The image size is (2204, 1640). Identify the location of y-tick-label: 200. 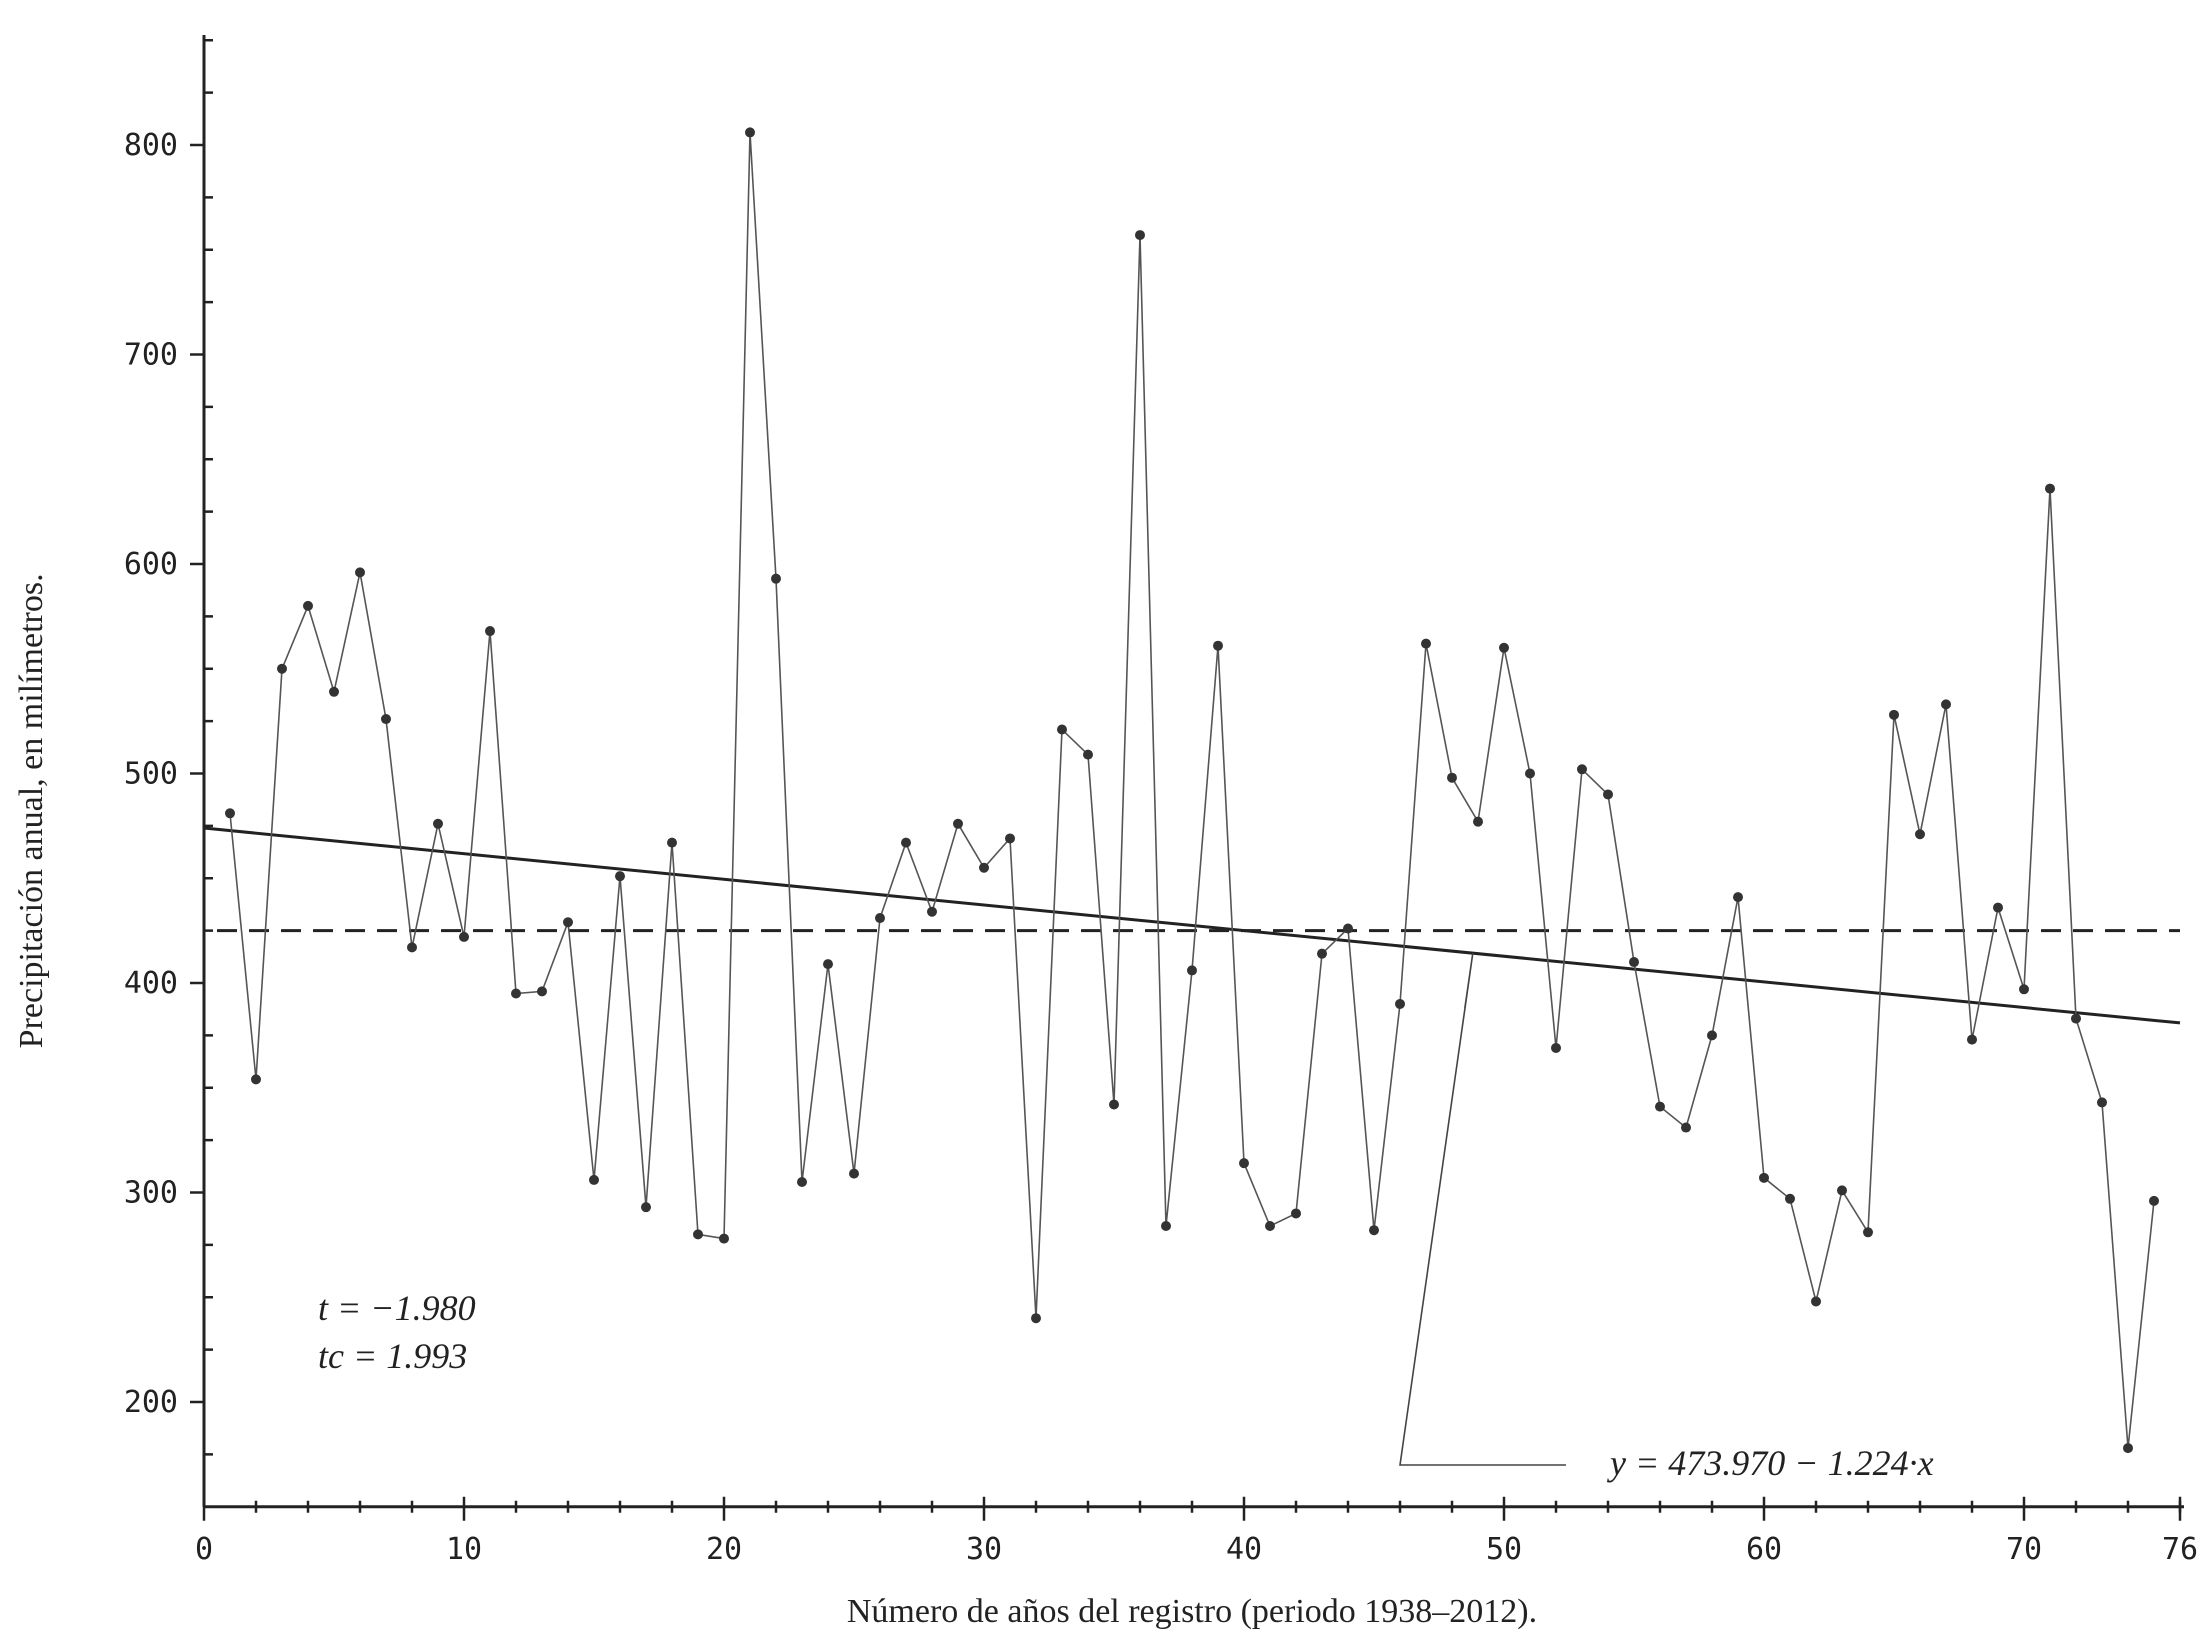
(151, 1402).